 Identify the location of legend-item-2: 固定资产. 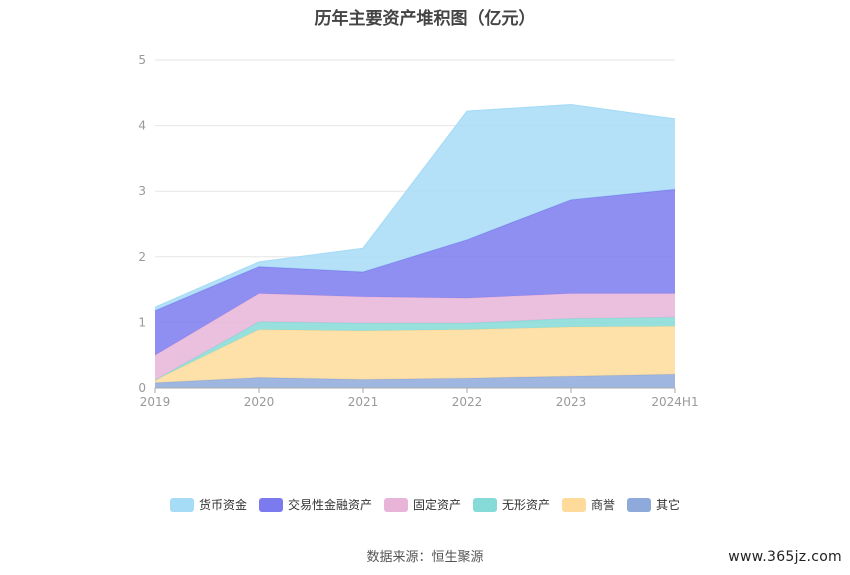
(422, 504).